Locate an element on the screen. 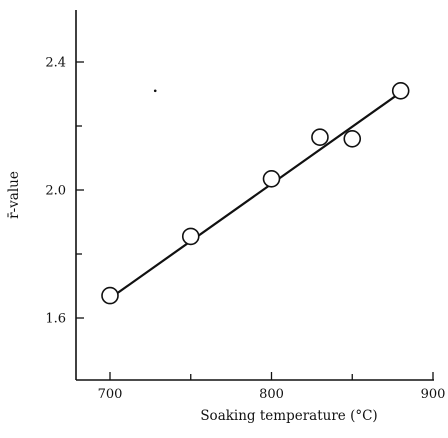 Image resolution: width=448 pixels, height=438 pixels. y-axis-title: r̄-value is located at coordinates (14, 195).